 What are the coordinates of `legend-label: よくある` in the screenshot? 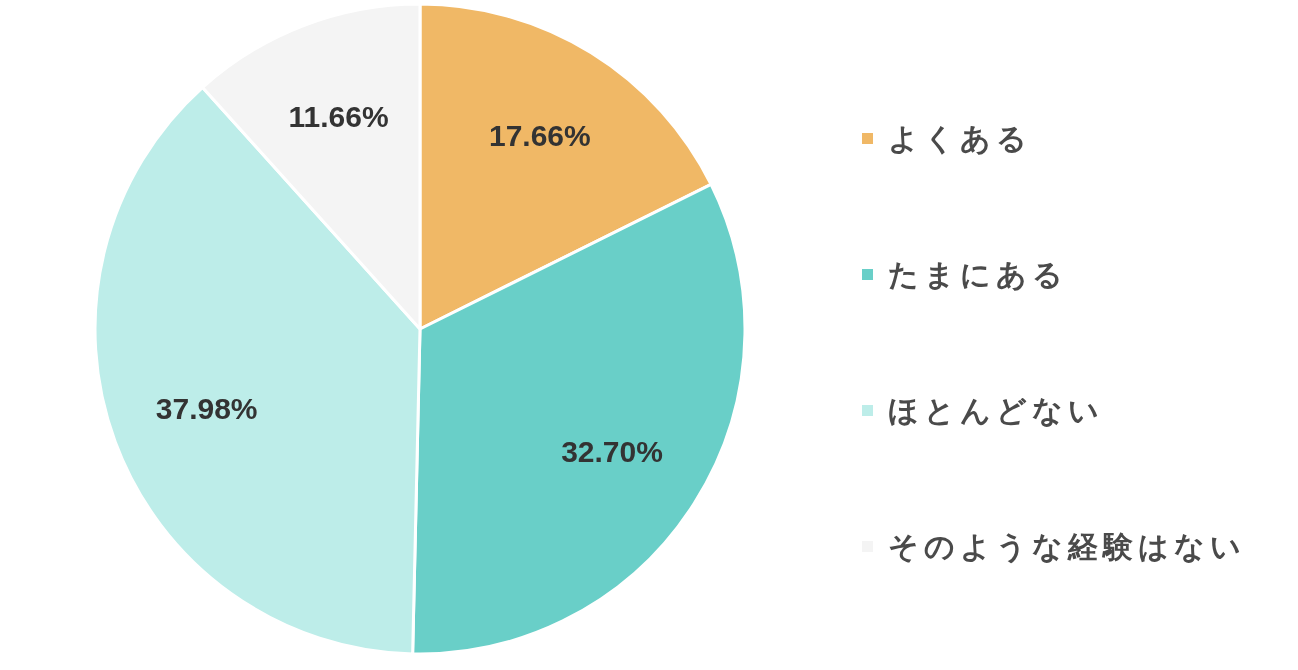 It's located at (960, 138).